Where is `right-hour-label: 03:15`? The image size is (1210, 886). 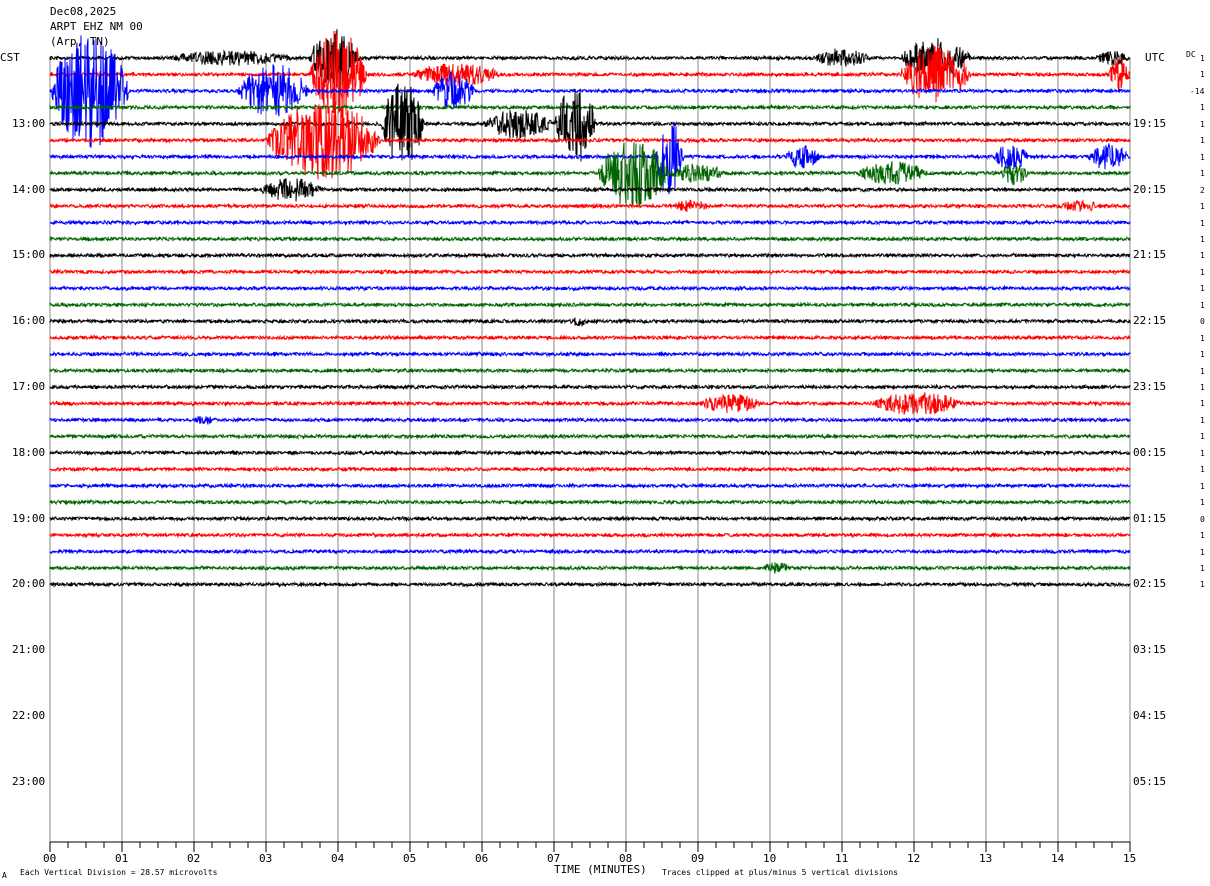 right-hour-label: 03:15 is located at coordinates (1150, 650).